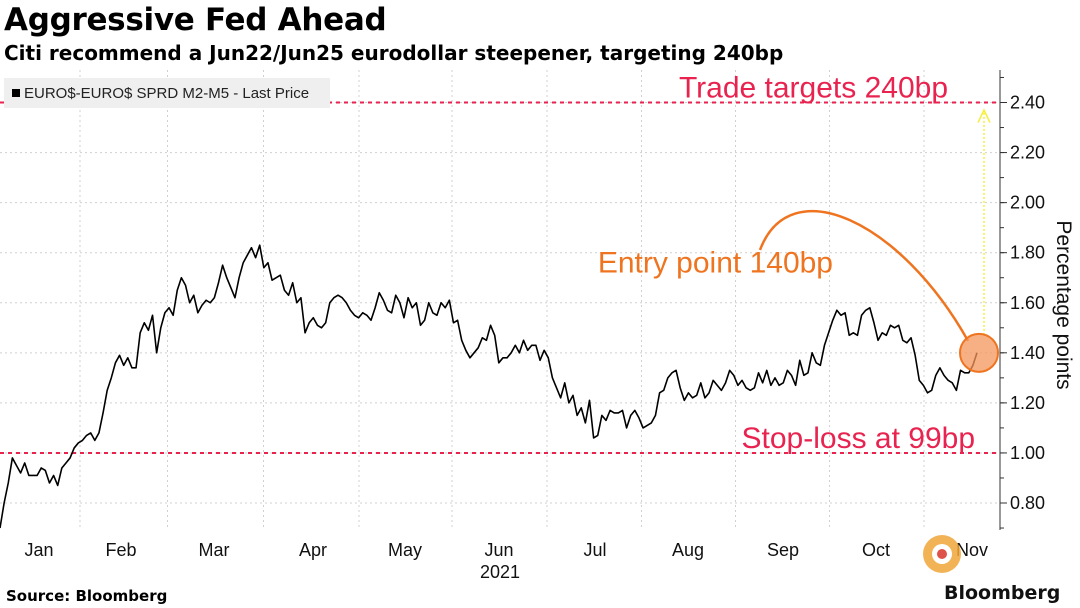  What do you see at coordinates (313, 550) in the screenshot?
I see `x-tick-label: Apr` at bounding box center [313, 550].